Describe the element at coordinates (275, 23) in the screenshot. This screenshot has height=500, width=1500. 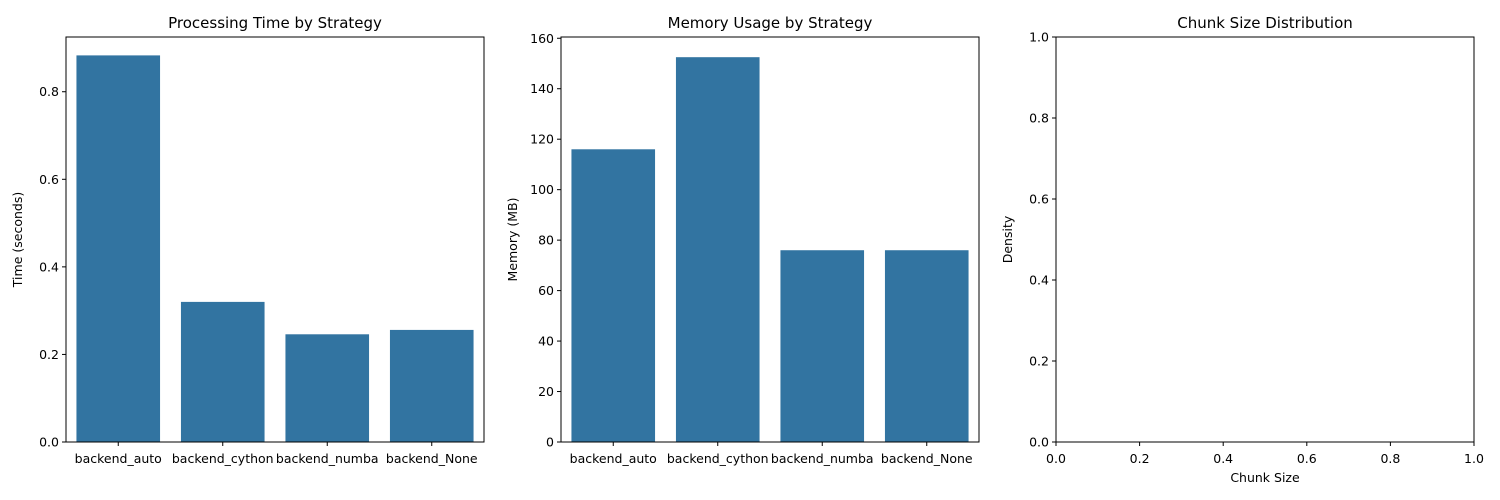
I see `chart-title: Processing Time by Strategy` at that location.